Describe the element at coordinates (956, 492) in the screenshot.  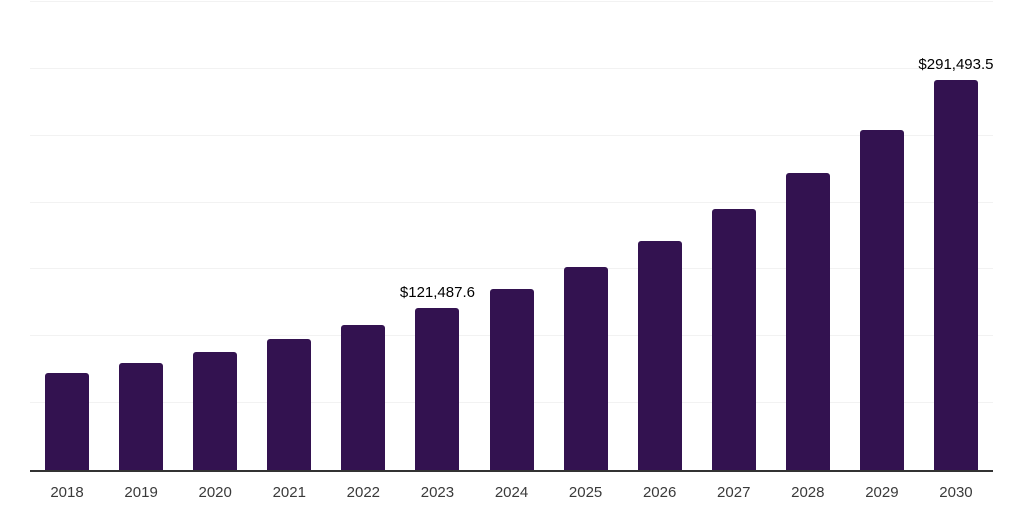
I see `x-tick-2030: 2030` at that location.